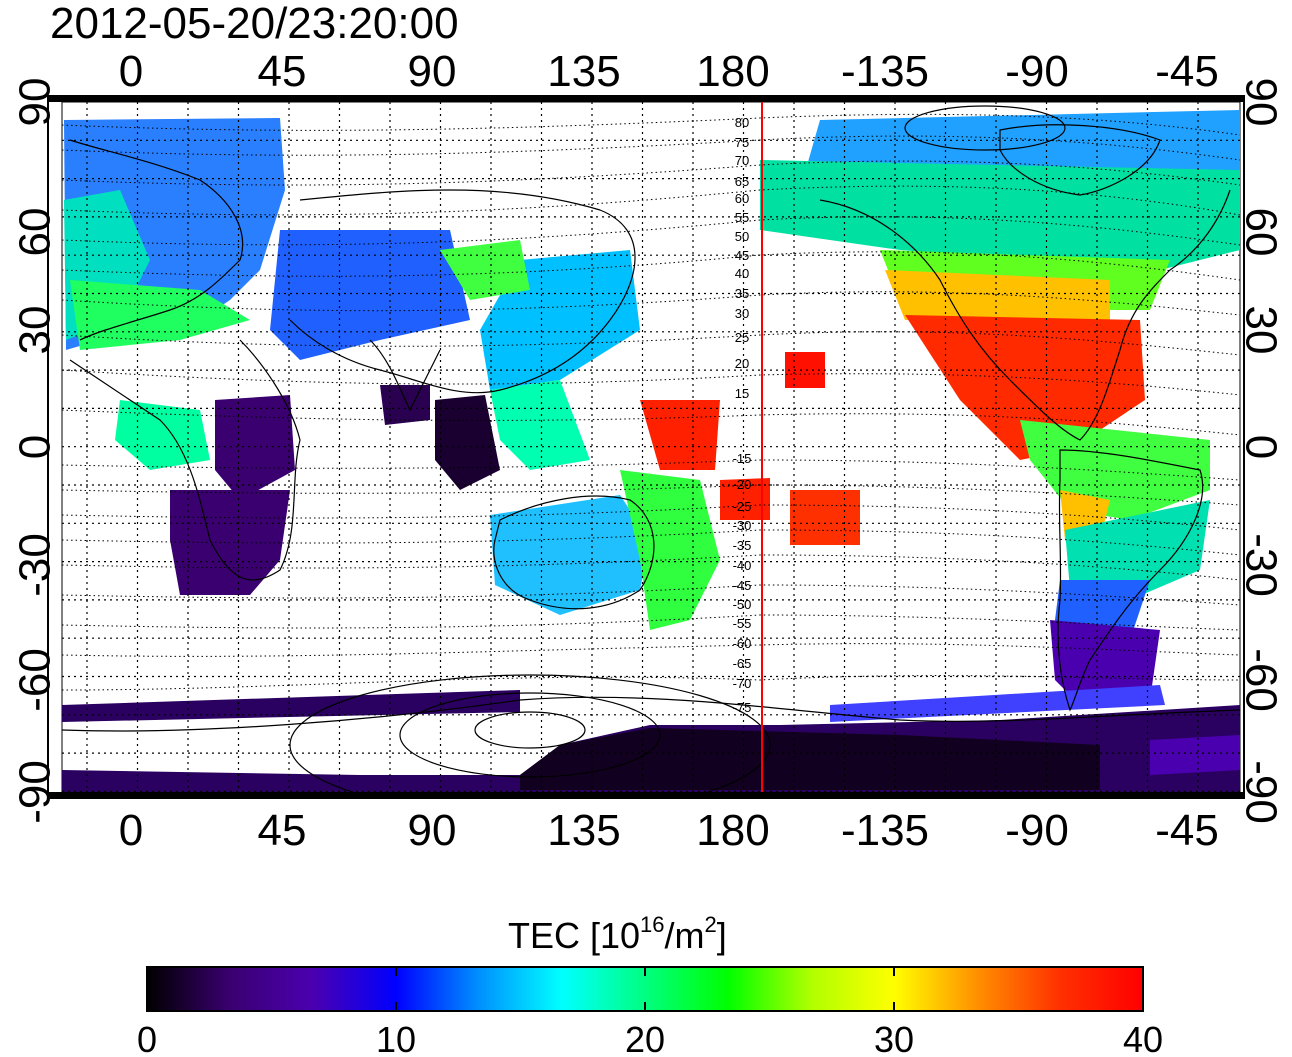 This screenshot has height=1057, width=1292. I want to click on left-latitude-ticks: 90 60 30 0 -30 -60 -90, so click(34, 451).